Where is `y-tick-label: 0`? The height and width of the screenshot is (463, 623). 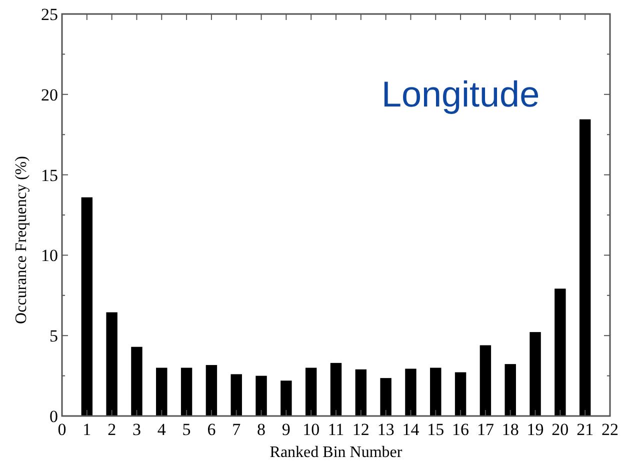
y-tick-label: 0 is located at coordinates (54, 416).